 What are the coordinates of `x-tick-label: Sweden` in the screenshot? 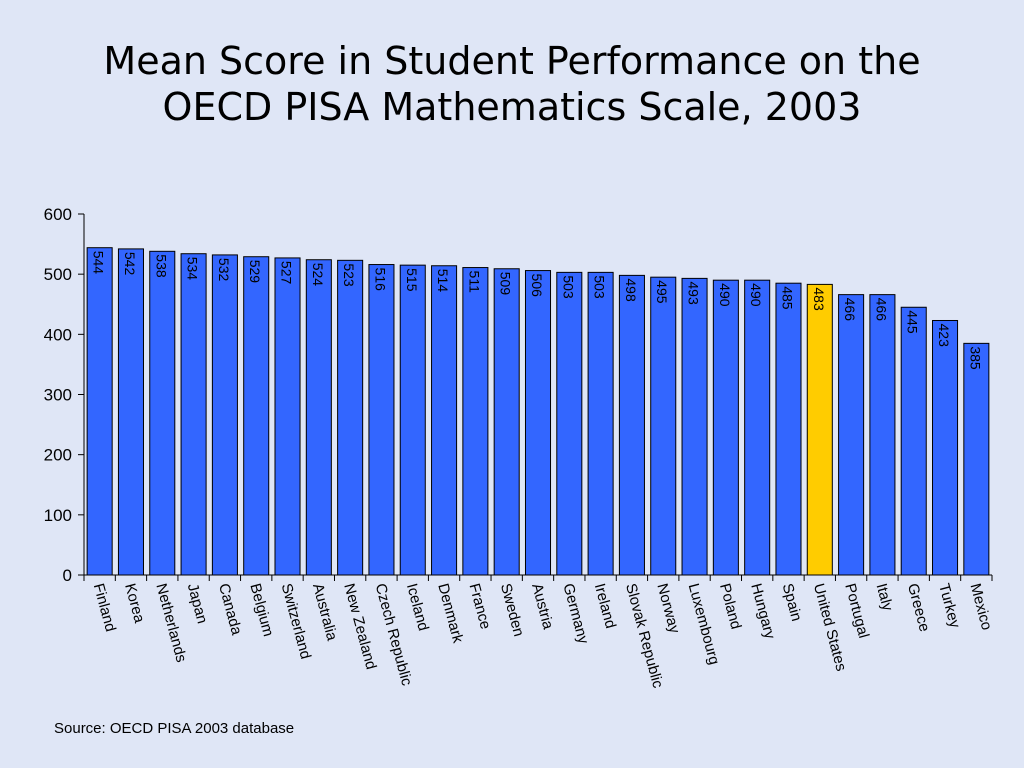 It's located at (512, 610).